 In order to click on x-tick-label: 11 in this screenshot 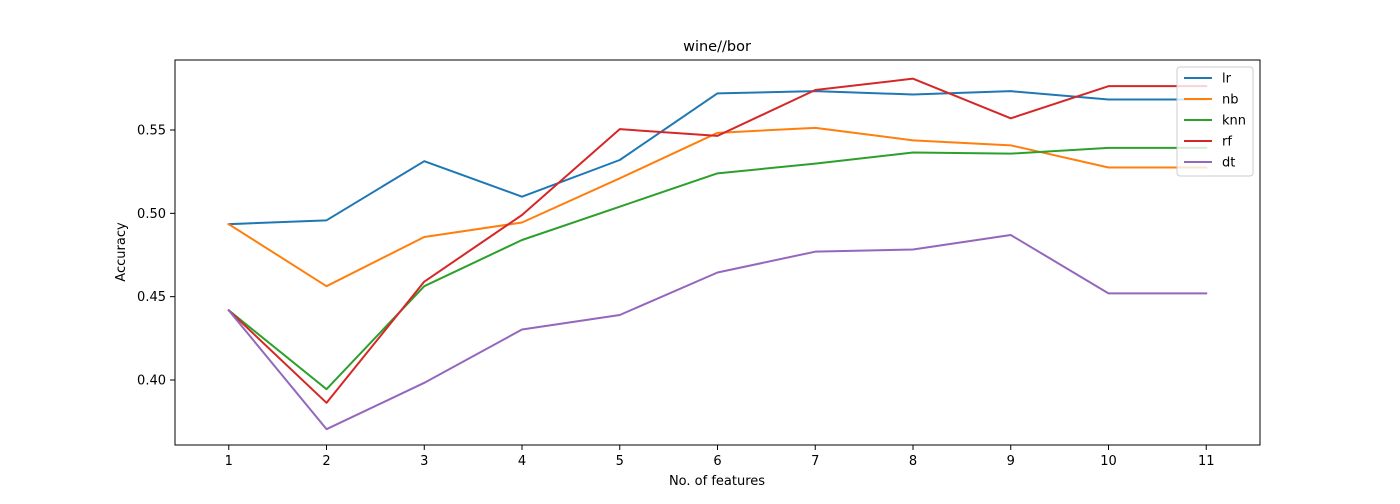, I will do `click(1206, 461)`.